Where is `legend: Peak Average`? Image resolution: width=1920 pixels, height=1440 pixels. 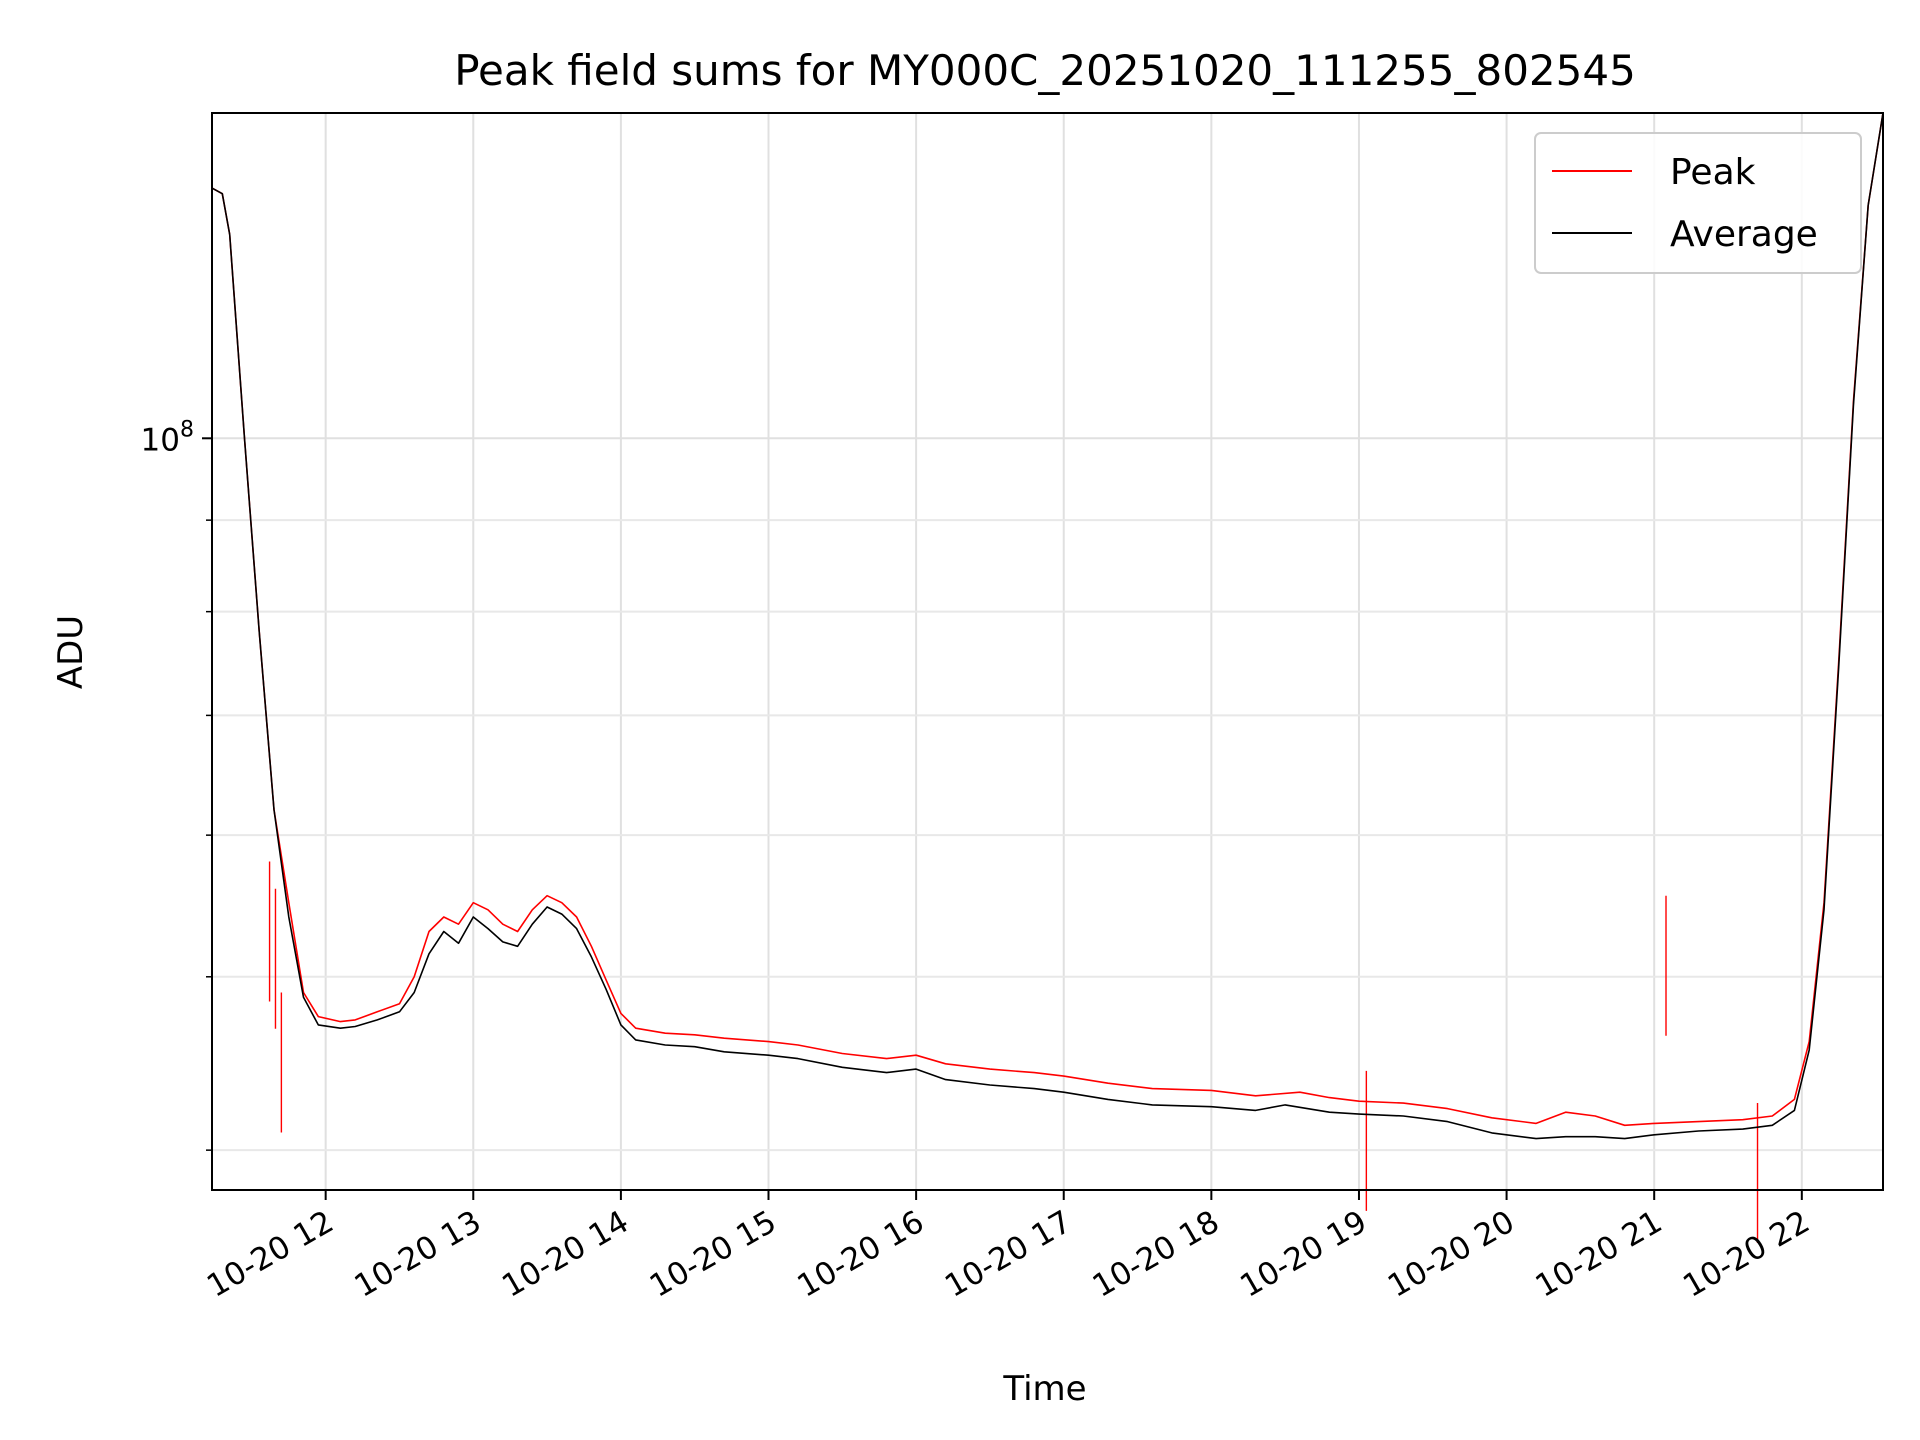 legend: Peak Average is located at coordinates (1698, 203).